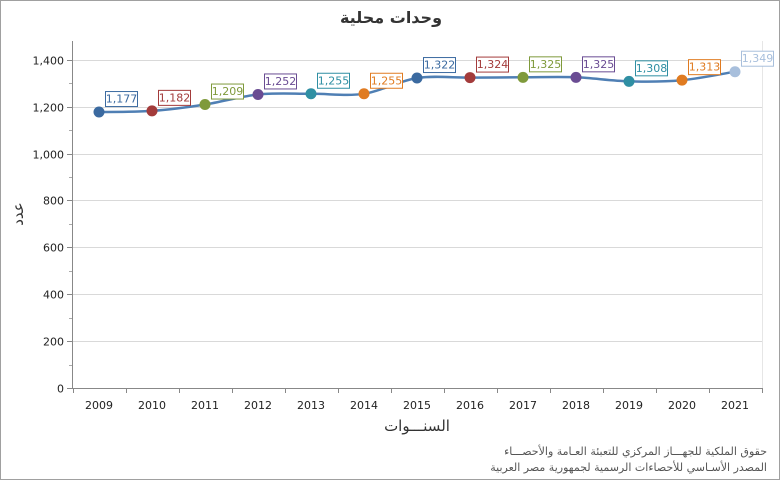 The height and width of the screenshot is (480, 780). I want to click on x-tick-label: 2012, so click(258, 405).